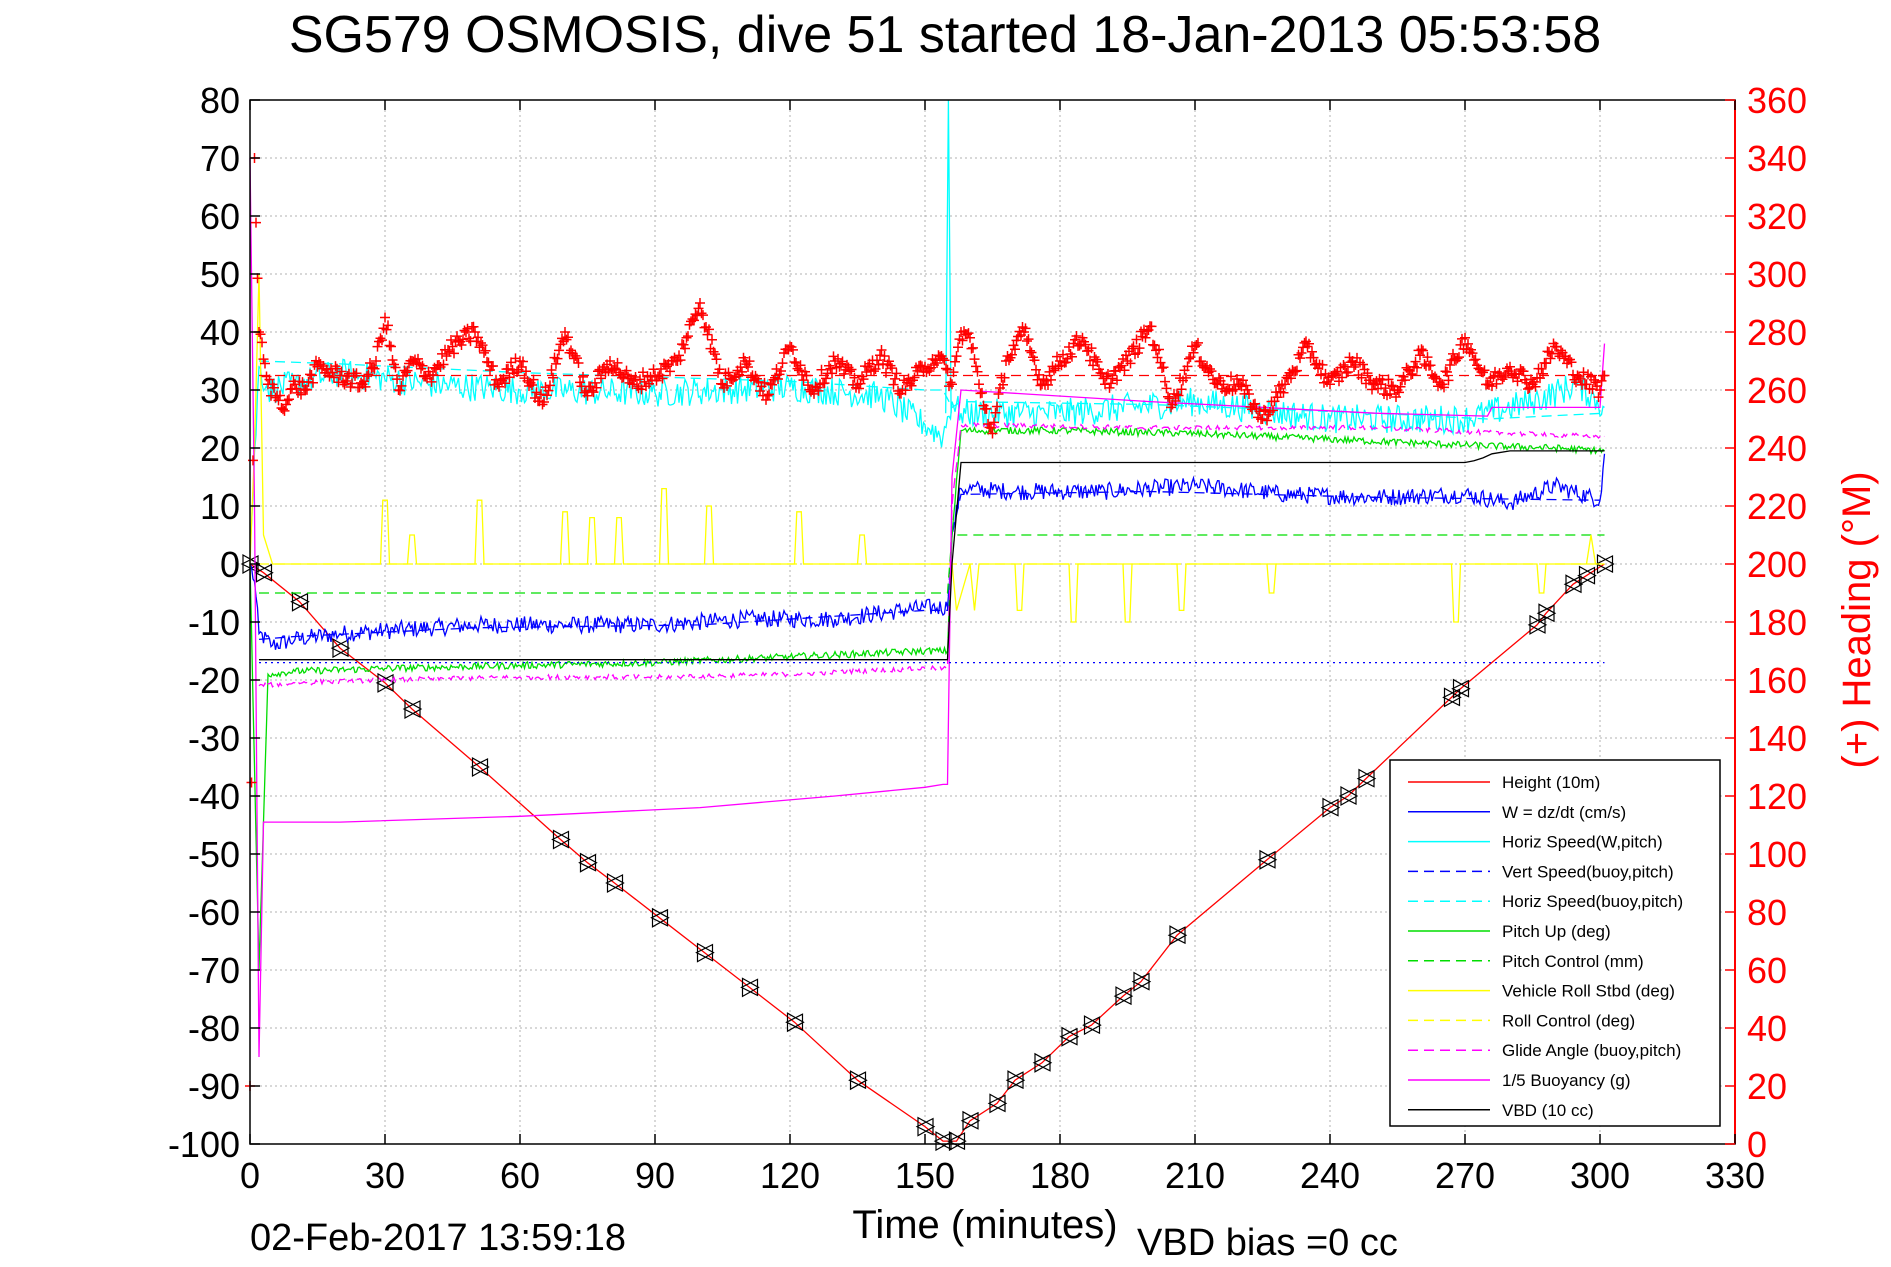 This screenshot has height=1267, width=1891. I want to click on y-left-tick-label: -10, so click(214, 622).